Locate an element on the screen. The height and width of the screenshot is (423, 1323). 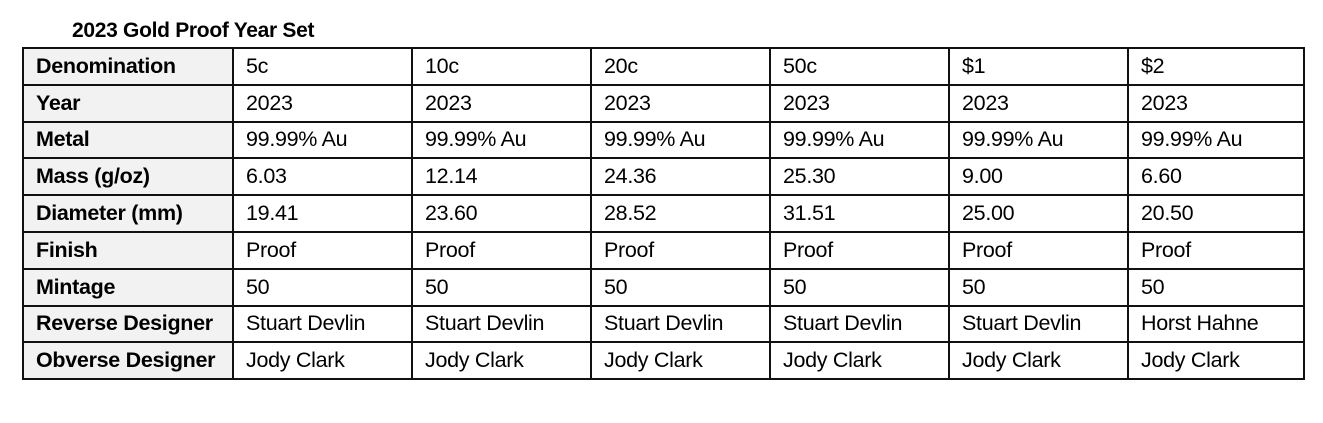
table-cell: 50c is located at coordinates (859, 66).